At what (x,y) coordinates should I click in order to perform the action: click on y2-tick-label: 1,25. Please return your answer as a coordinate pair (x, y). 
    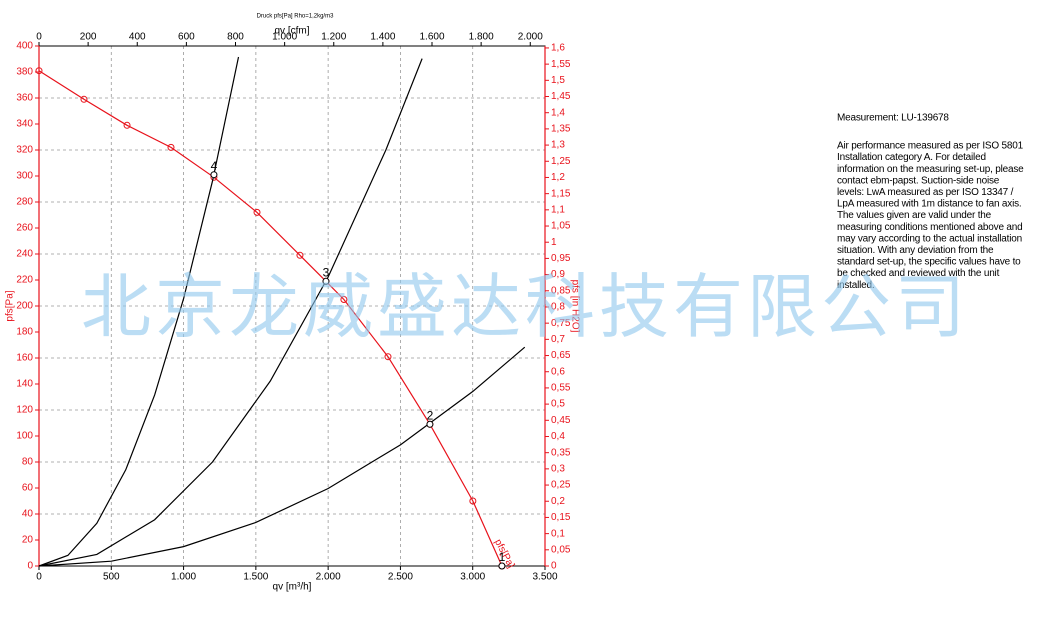
    Looking at the image, I should click on (561, 161).